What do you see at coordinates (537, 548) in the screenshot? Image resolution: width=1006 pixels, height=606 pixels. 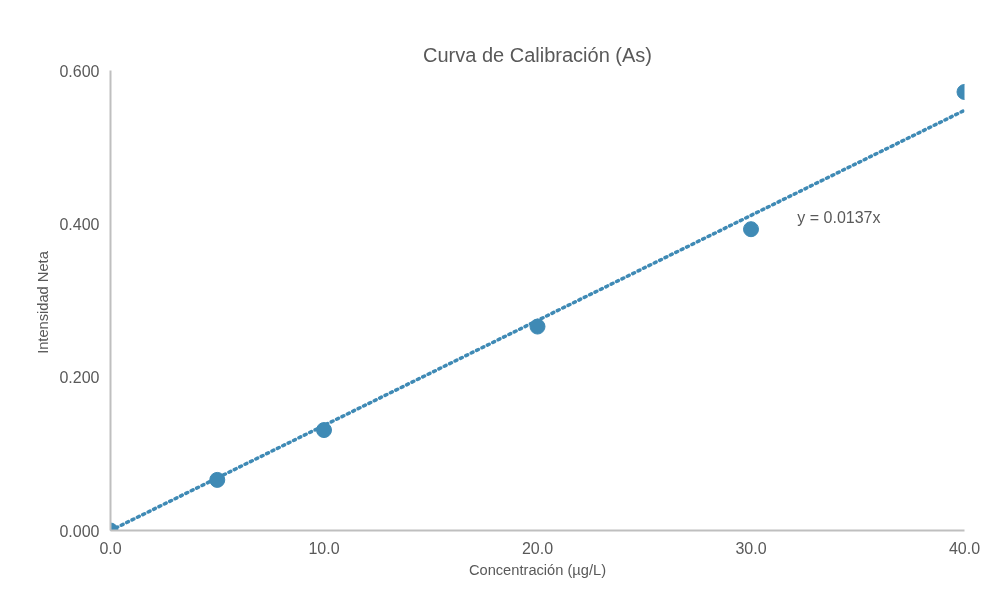 I see `x-tick-label: 20.0` at bounding box center [537, 548].